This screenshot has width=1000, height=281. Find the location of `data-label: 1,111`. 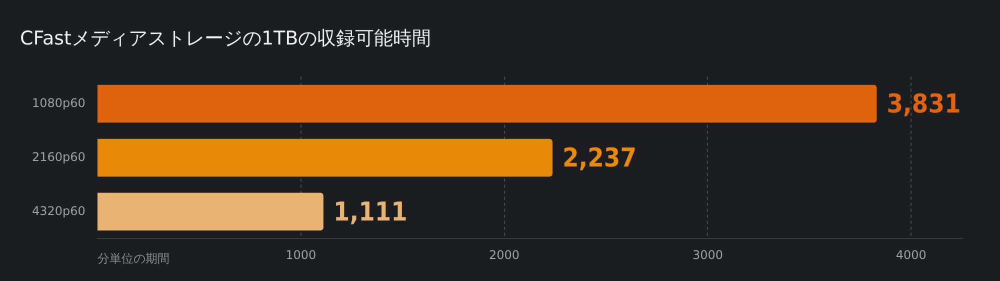

data-label: 1,111 is located at coordinates (370, 212).